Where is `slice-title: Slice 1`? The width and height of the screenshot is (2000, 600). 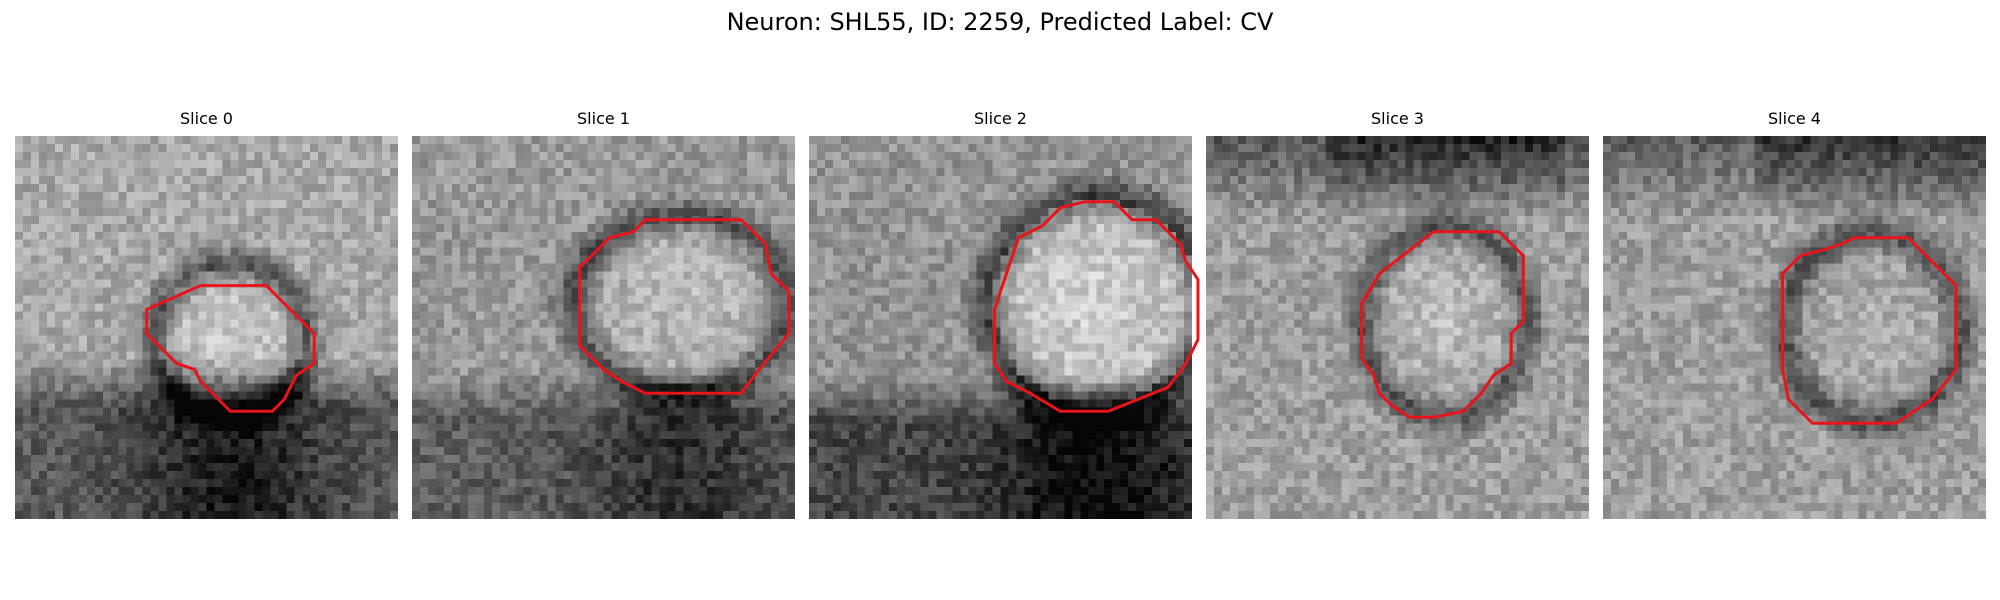
slice-title: Slice 1 is located at coordinates (603, 118).